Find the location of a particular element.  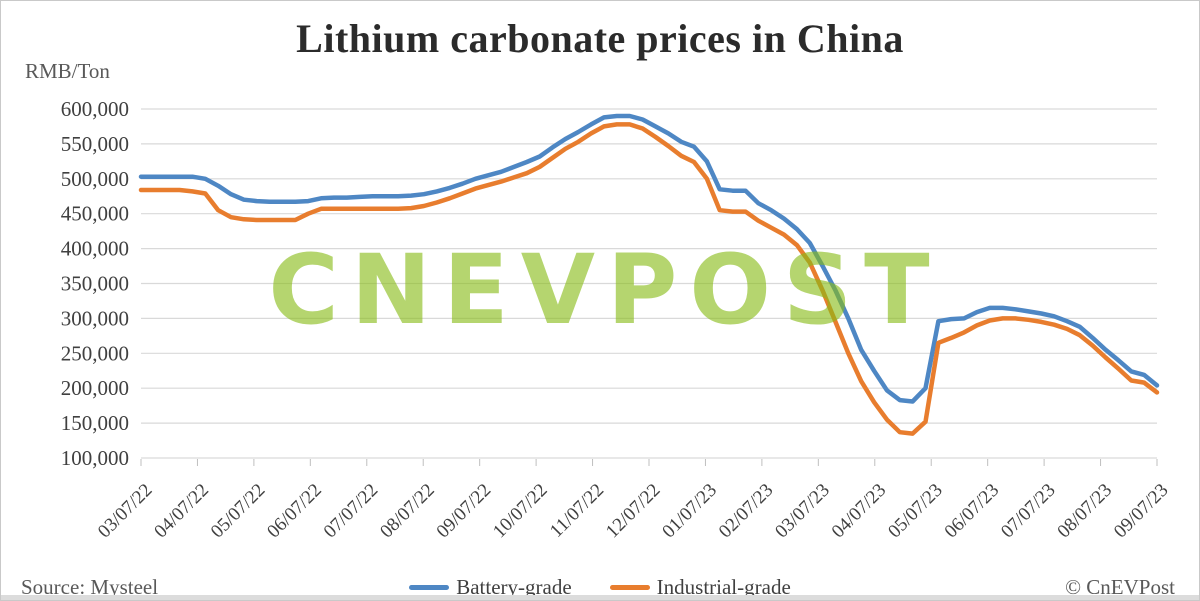

x-tick-label: 01/07/23 is located at coordinates (689, 511).